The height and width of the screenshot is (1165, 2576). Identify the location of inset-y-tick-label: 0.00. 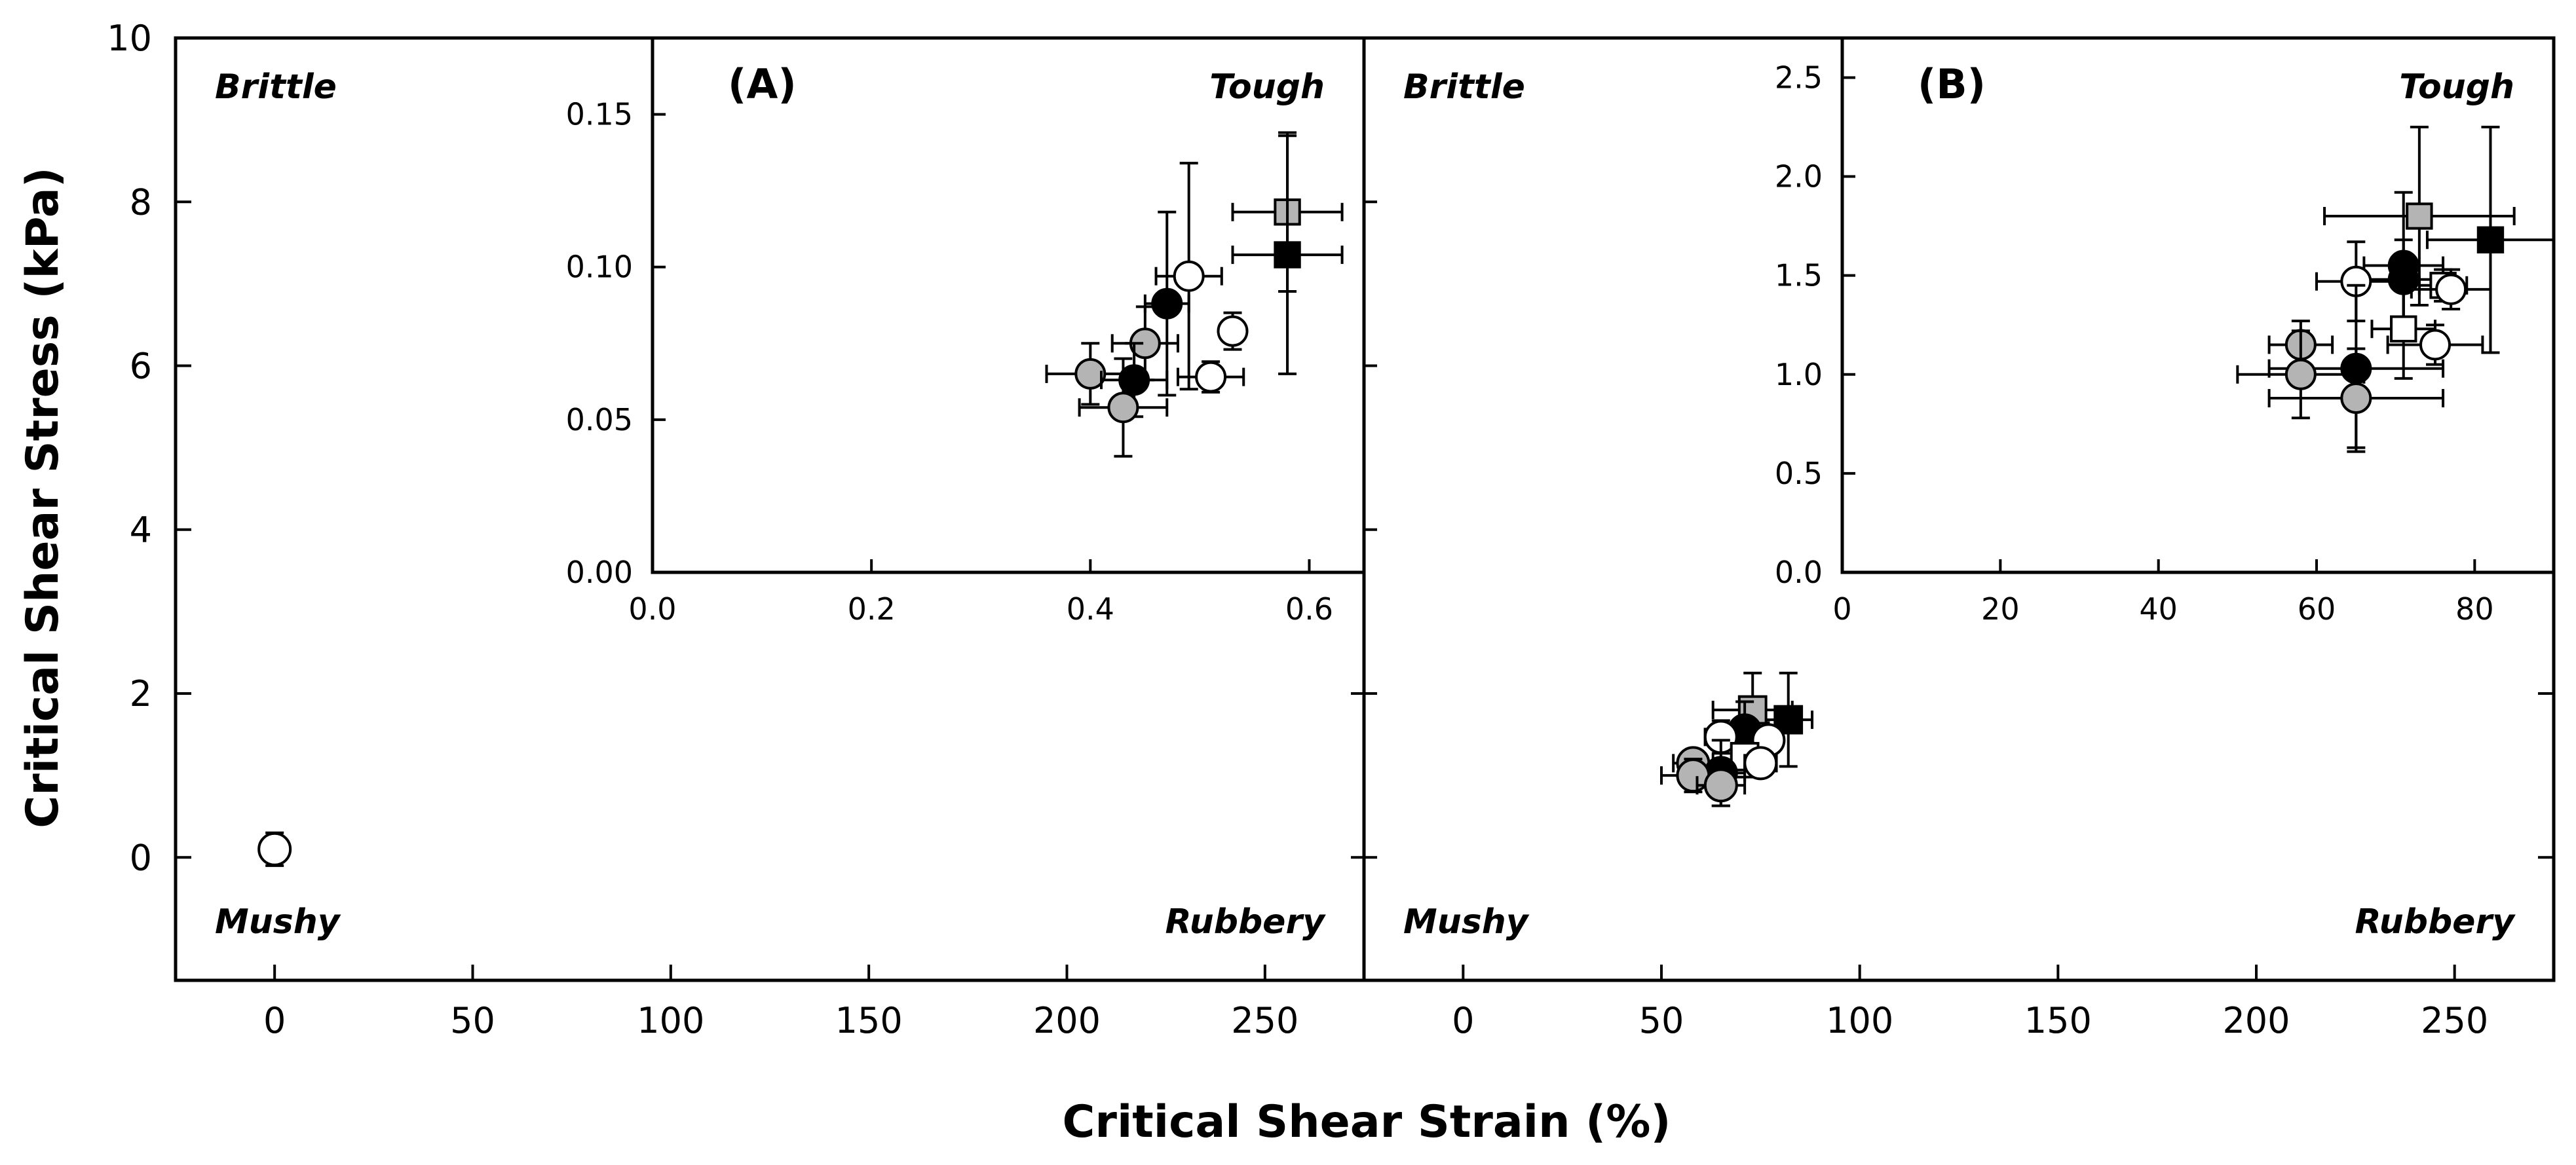
(599, 572).